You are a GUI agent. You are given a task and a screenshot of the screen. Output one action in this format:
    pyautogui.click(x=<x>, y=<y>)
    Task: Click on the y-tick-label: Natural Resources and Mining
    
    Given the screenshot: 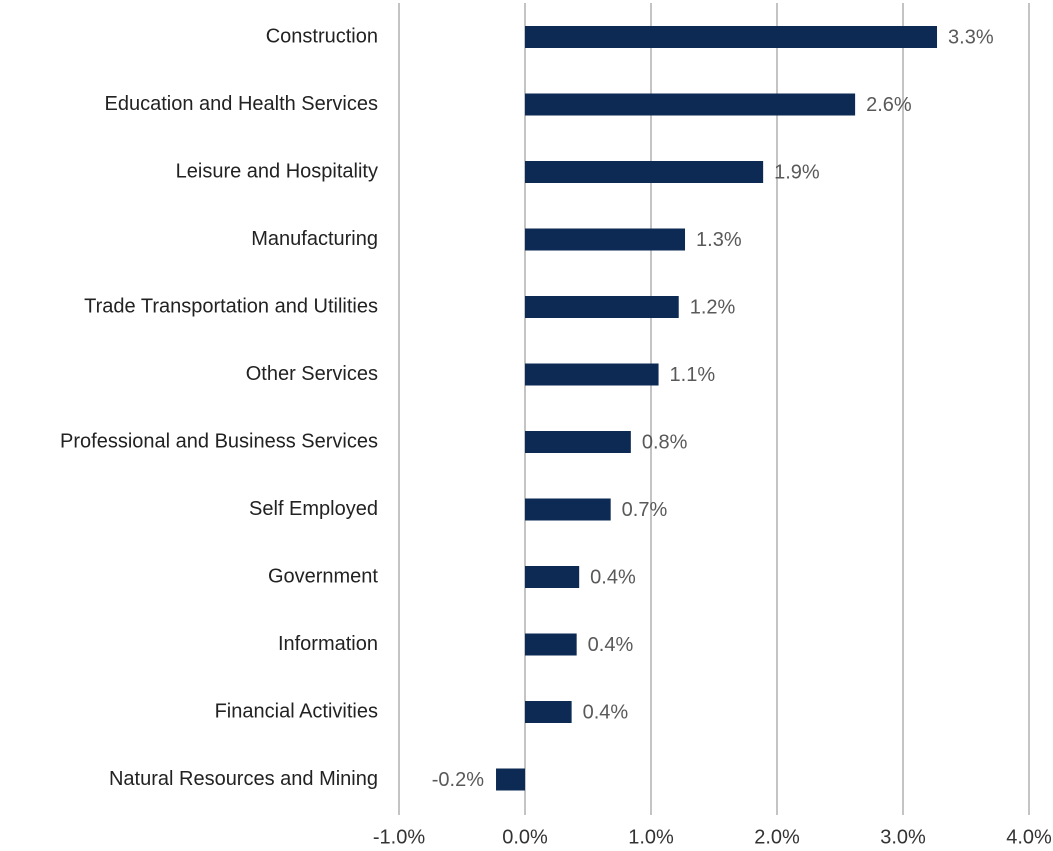 What is the action you would take?
    pyautogui.click(x=243, y=779)
    